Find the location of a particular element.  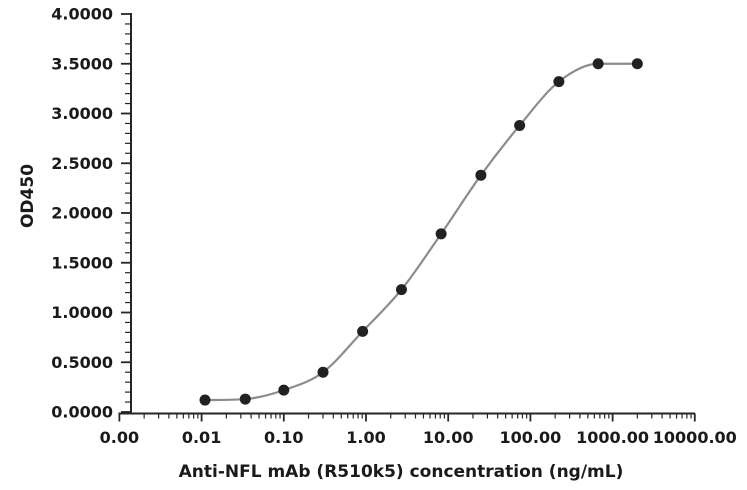

y-tick-label: 3.5000 is located at coordinates (82, 63).